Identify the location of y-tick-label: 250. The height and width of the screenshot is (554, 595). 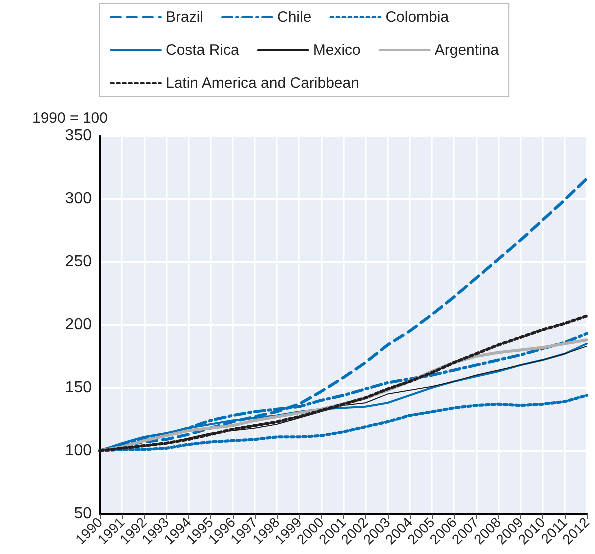
(78, 262).